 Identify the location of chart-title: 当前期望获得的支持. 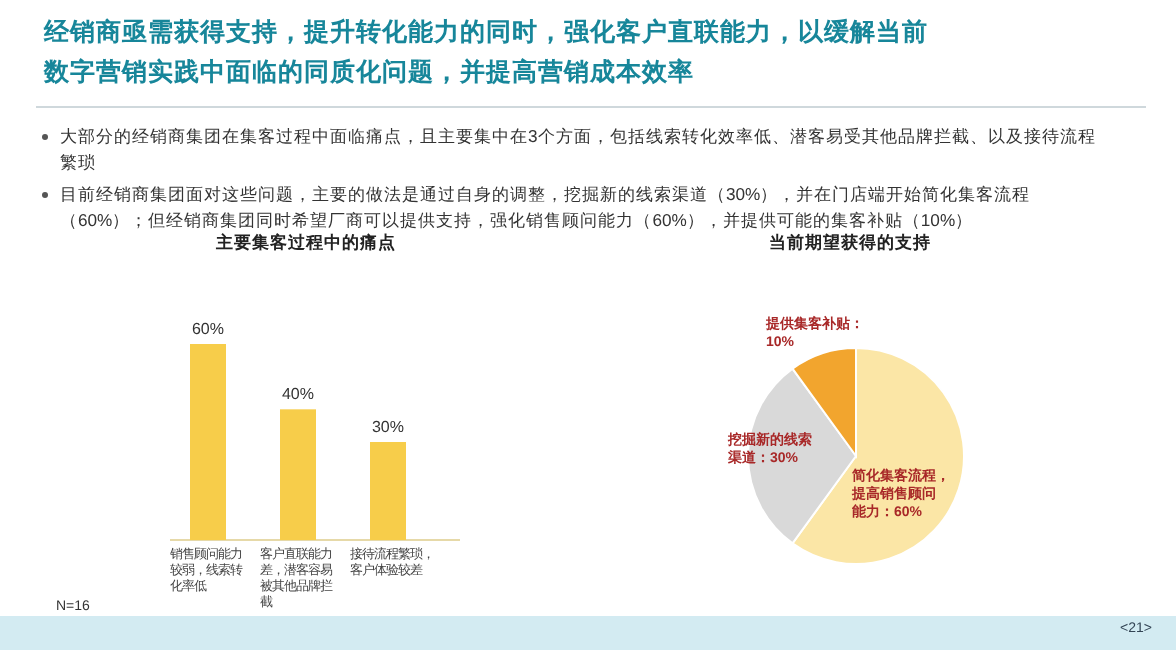
(850, 242).